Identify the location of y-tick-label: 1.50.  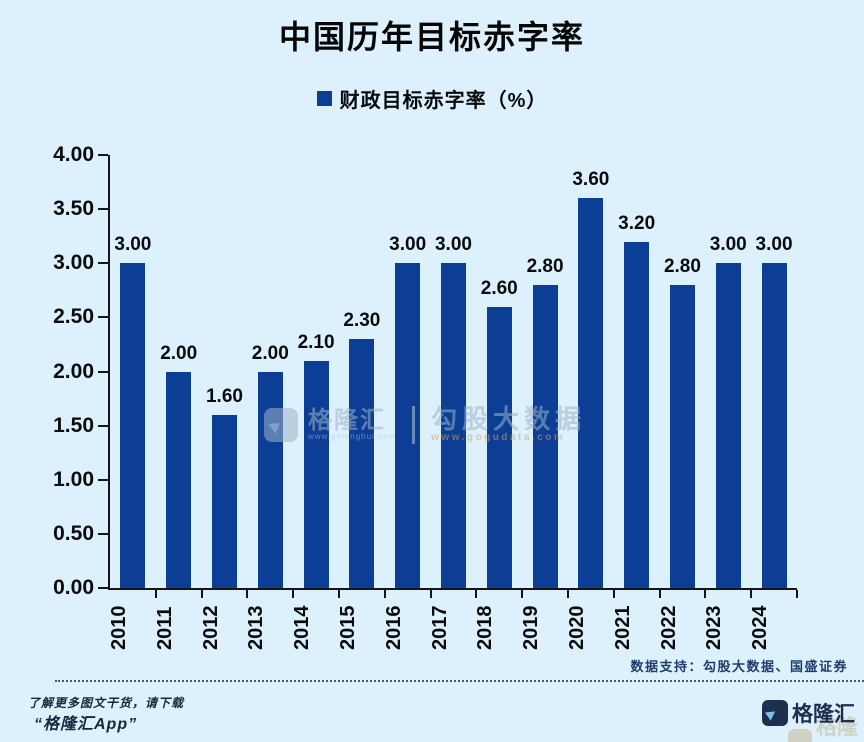
(73, 425).